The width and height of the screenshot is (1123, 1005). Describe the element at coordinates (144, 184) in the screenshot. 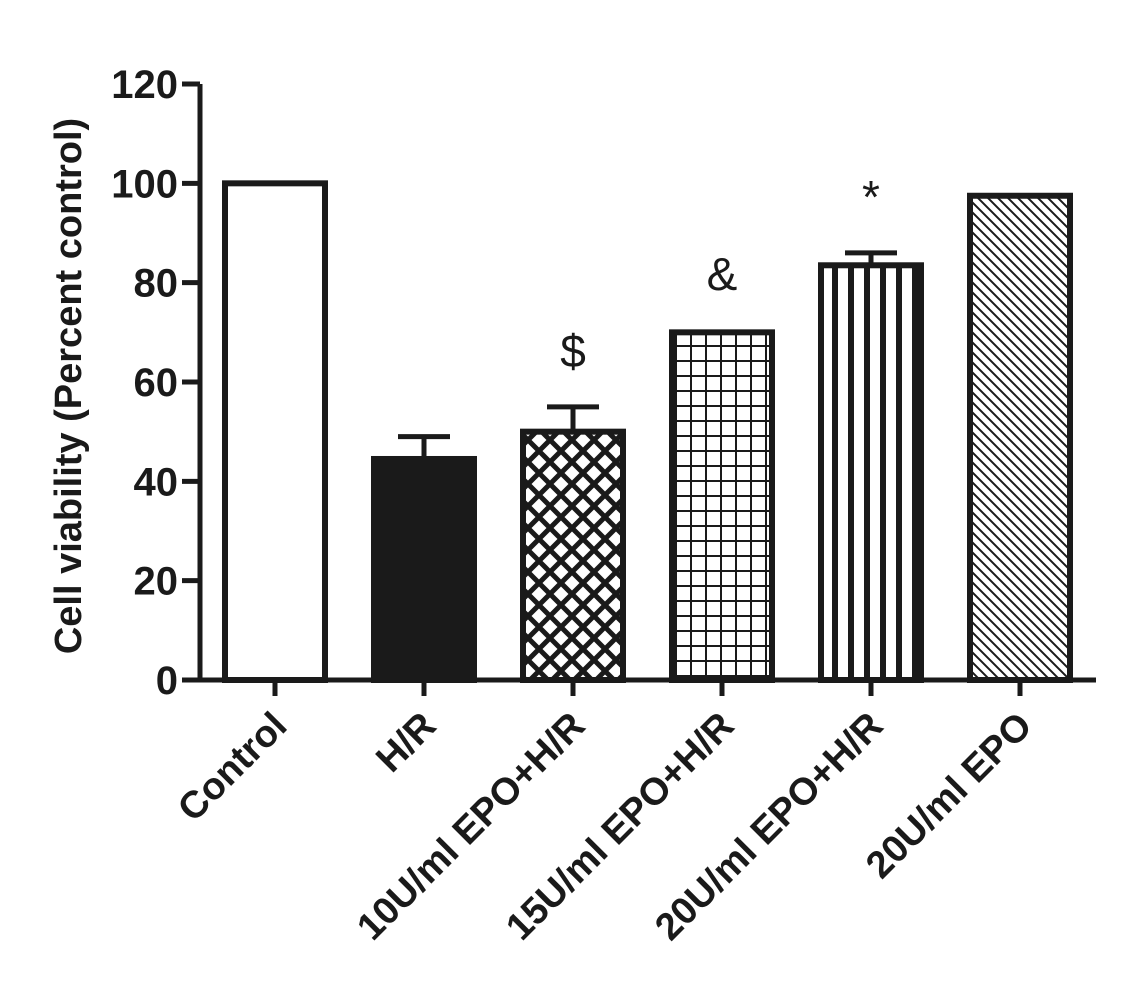

I see `y-tick-label: 100` at that location.